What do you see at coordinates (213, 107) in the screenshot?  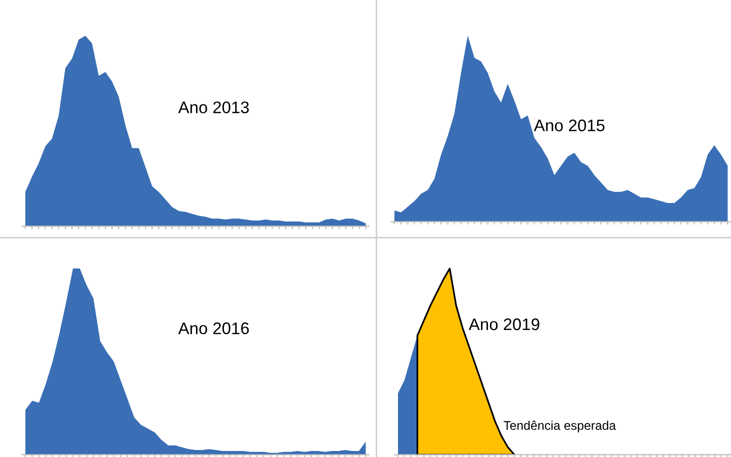 I see `text: Ano 2013` at bounding box center [213, 107].